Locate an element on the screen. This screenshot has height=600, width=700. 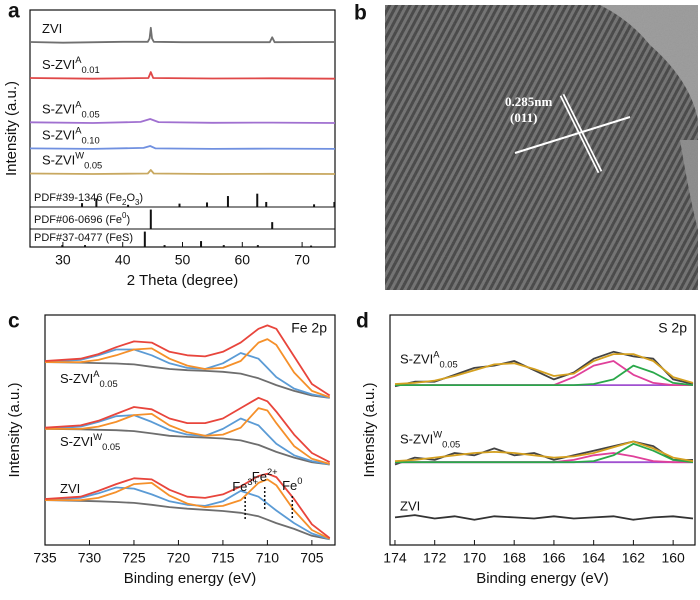
plane-label: (011) is located at coordinates (523, 117).